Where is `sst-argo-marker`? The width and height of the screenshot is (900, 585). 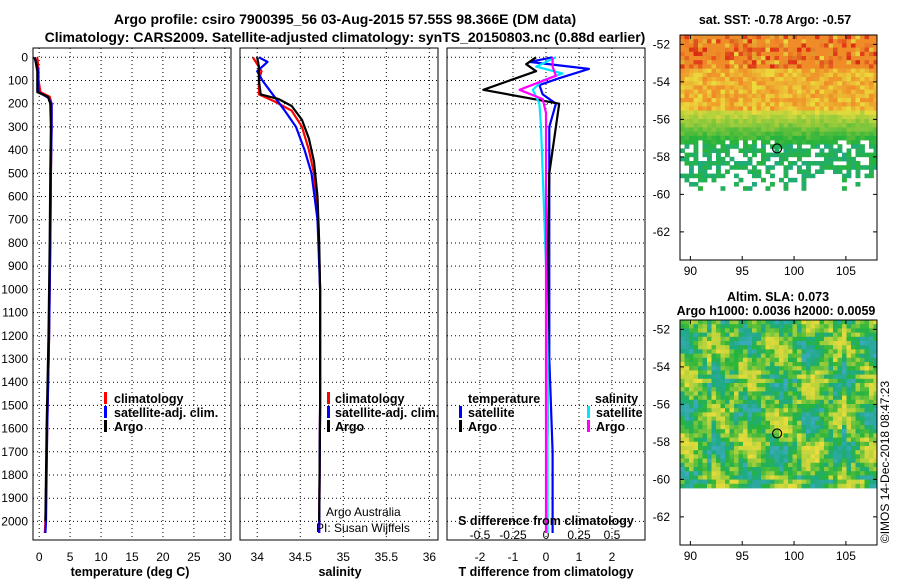
sst-argo-marker is located at coordinates (777, 148).